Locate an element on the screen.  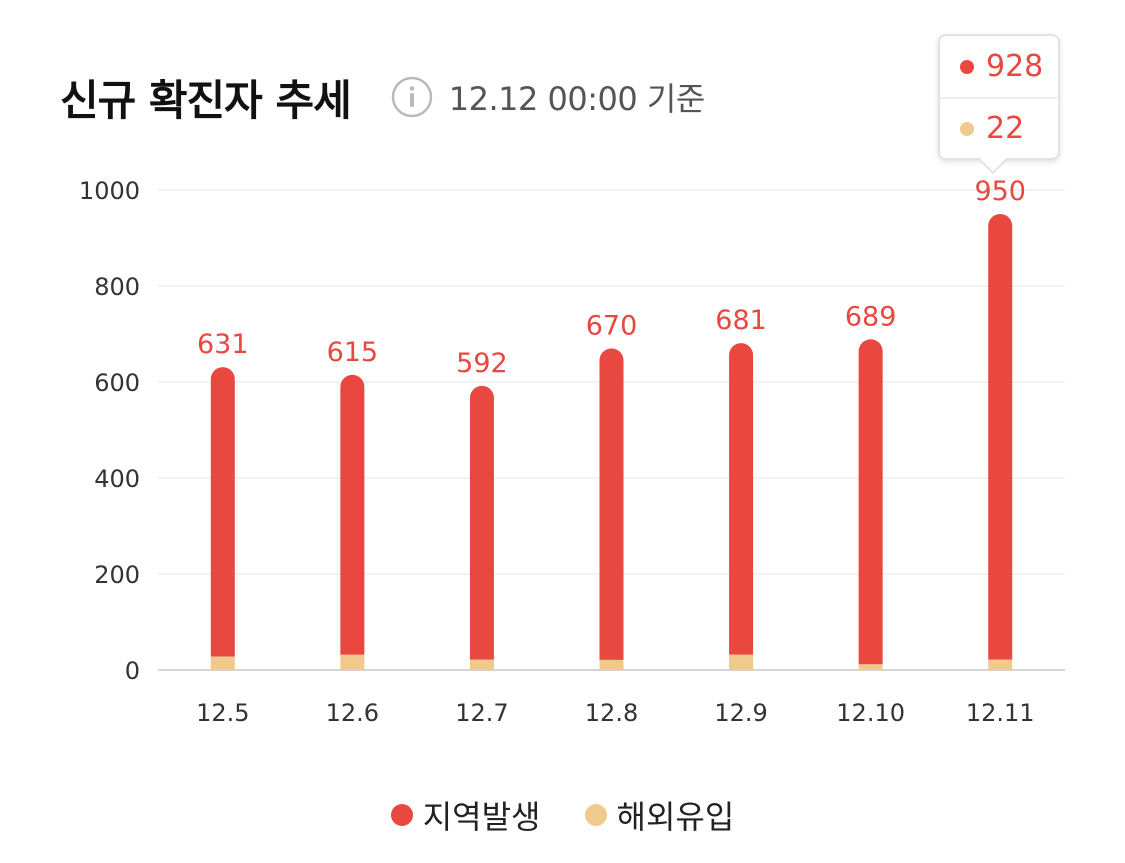
y-tick-label: 0 is located at coordinates (132, 671).